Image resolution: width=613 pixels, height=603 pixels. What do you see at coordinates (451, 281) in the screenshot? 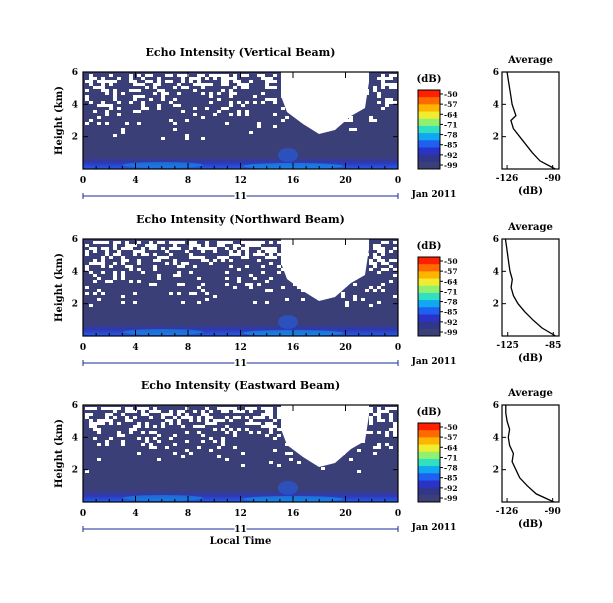
I see `colorbar-tick-label: -64` at bounding box center [451, 281].